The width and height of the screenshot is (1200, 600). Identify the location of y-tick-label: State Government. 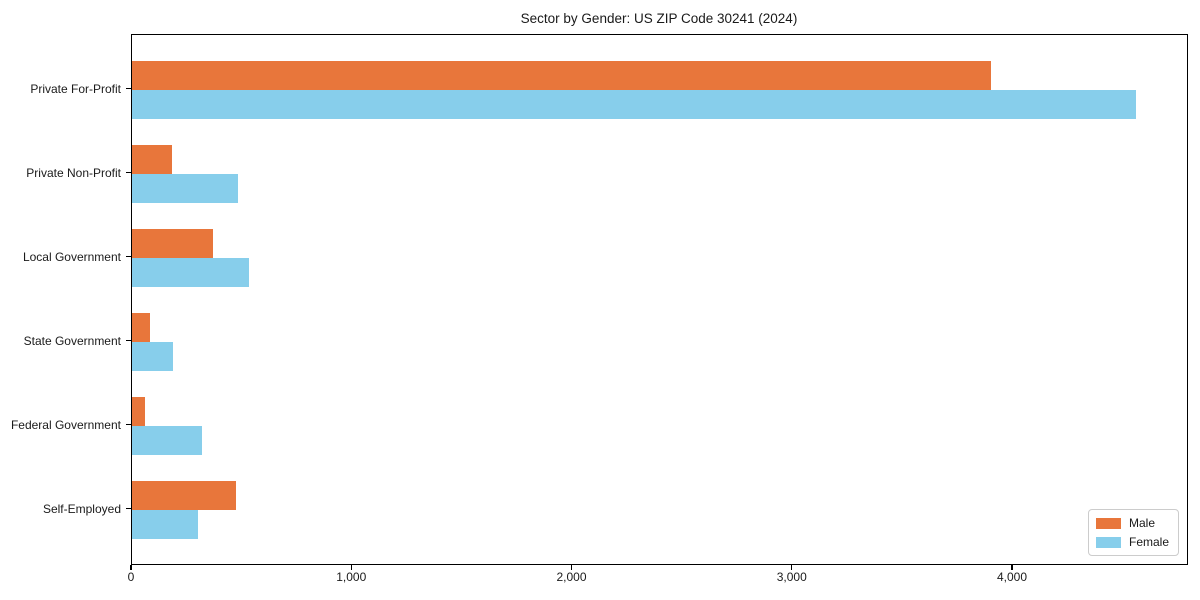
(72, 340).